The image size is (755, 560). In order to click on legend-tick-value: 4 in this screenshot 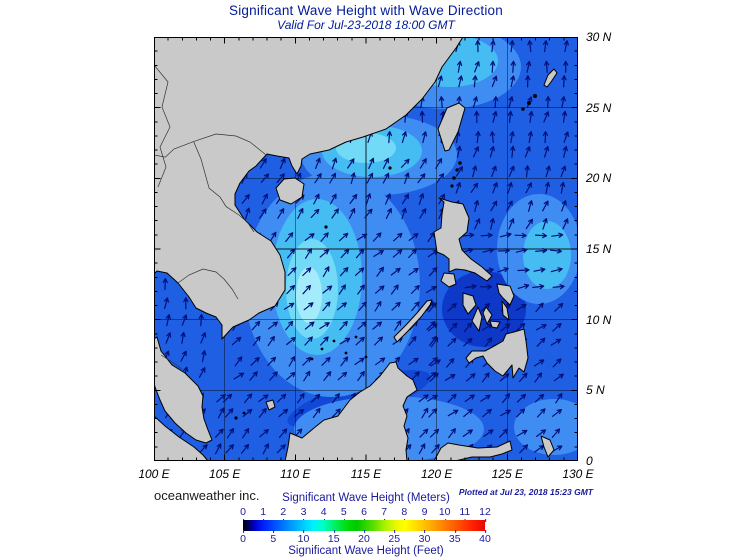, I will do `click(323, 514)`.